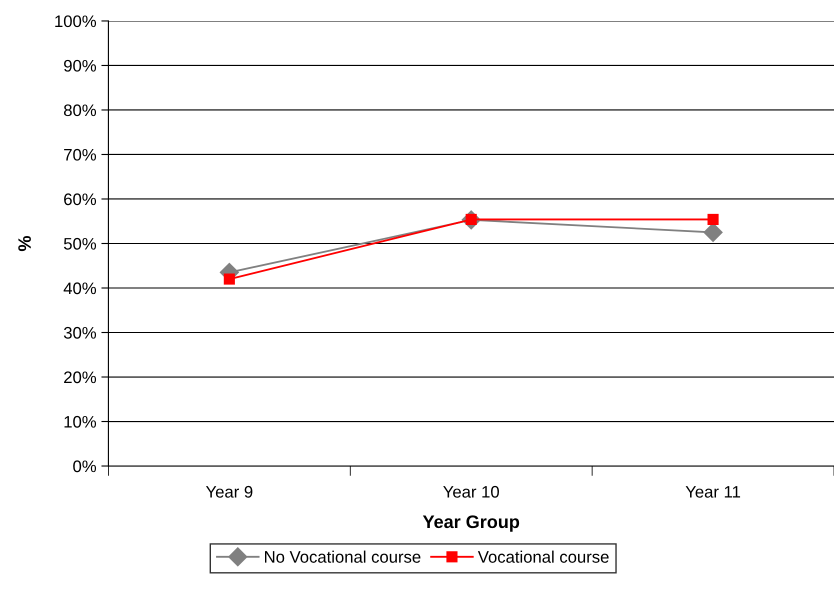  I want to click on legend-label: Vocational course, so click(543, 556).